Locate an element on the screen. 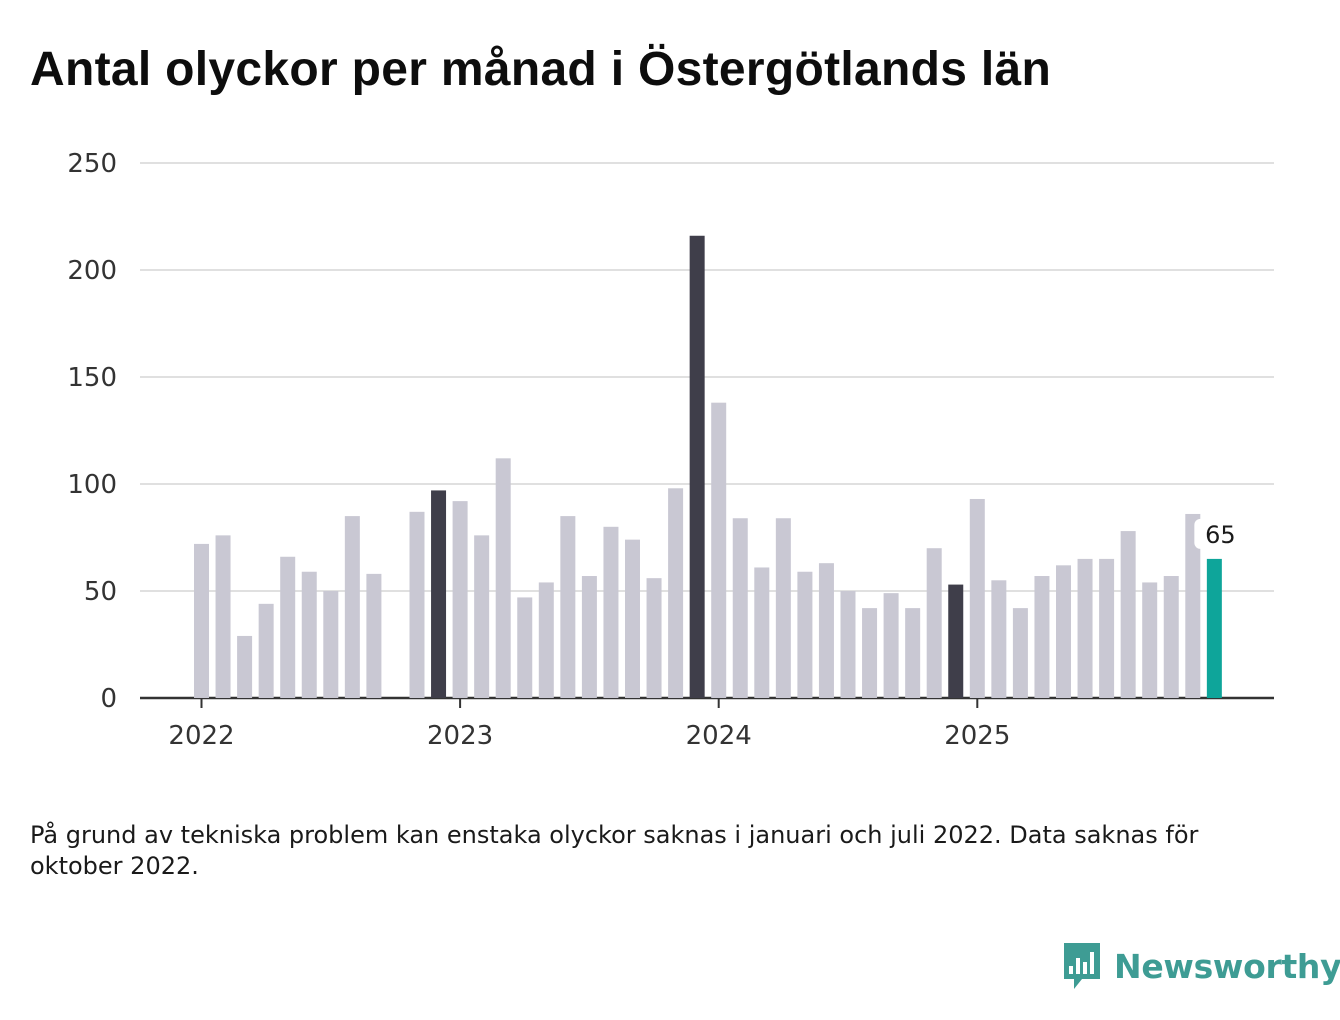 The image size is (1340, 1020). brand-name: Newsworthy is located at coordinates (1227, 966).